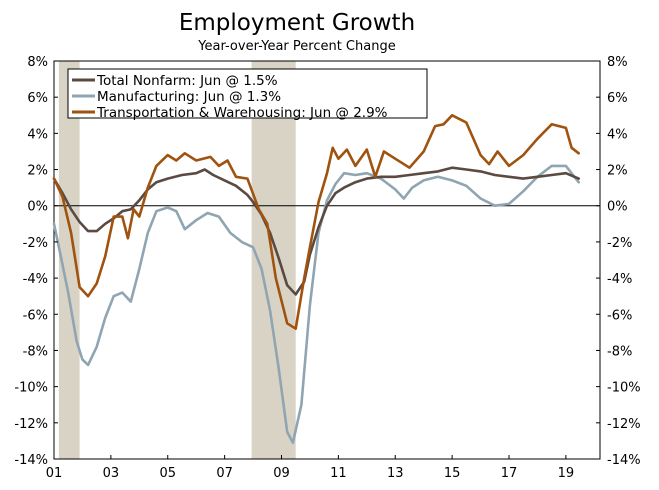 The width and height of the screenshot is (659, 490). I want to click on legend-entry-label: Total Nonfarm: Jun @ 1.5%, so click(187, 81).